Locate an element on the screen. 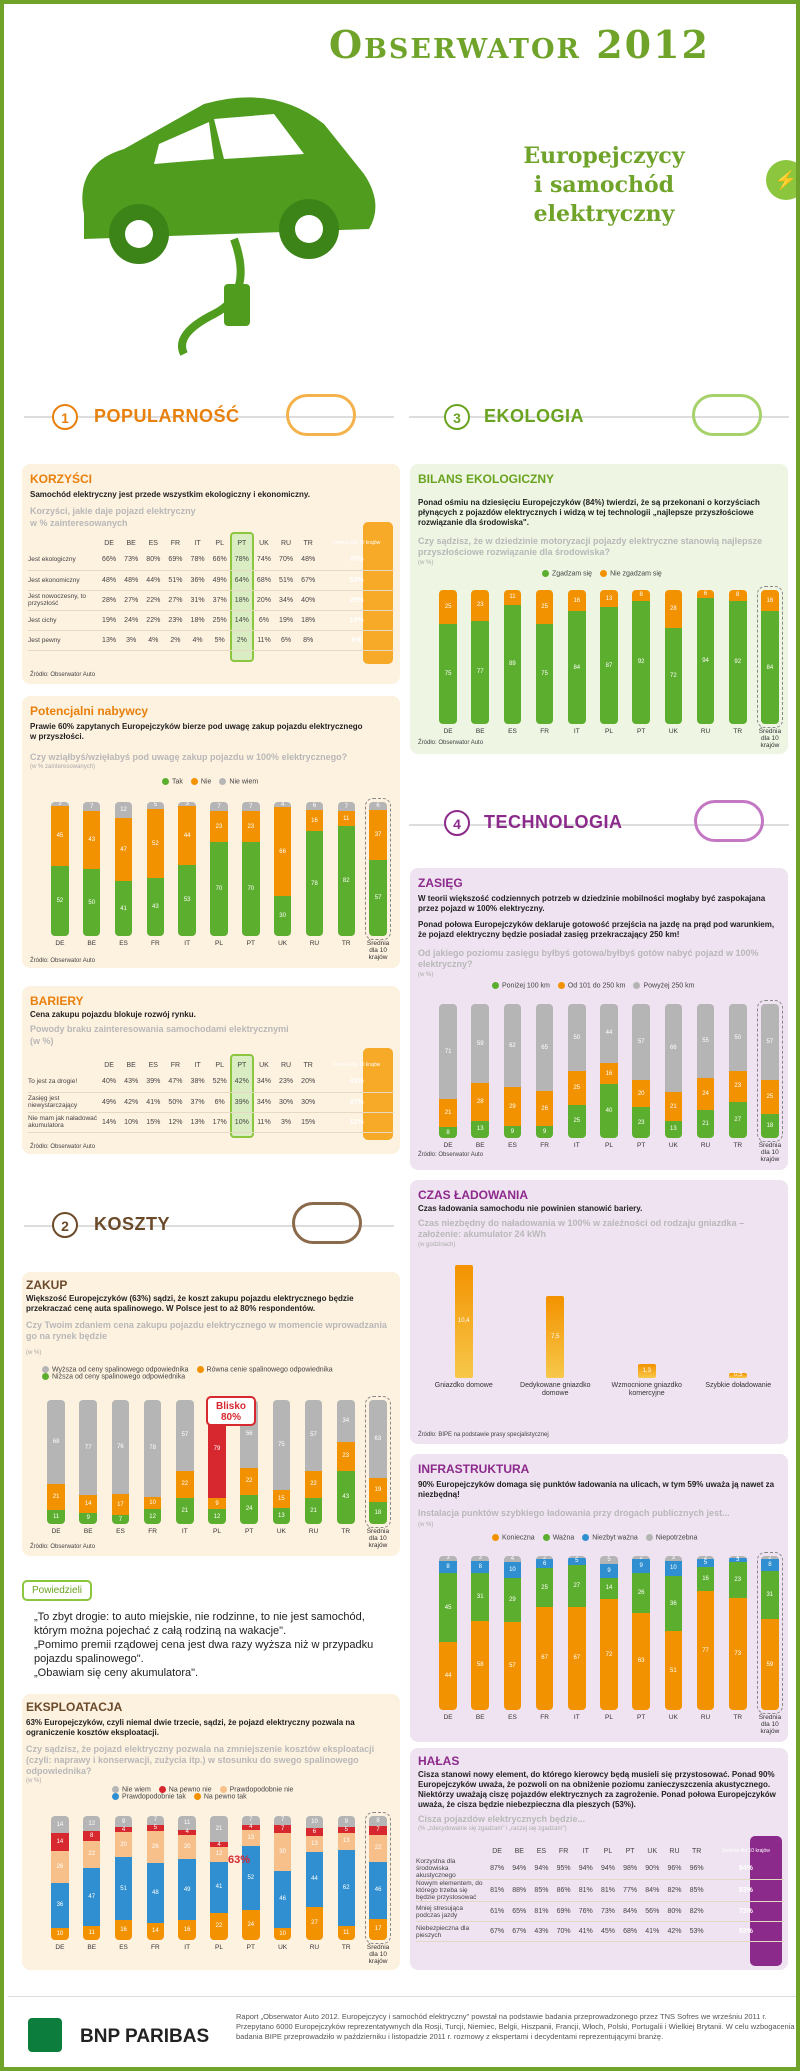 The height and width of the screenshot is (2071, 800). bar-segment: 8 is located at coordinates (91, 1835).